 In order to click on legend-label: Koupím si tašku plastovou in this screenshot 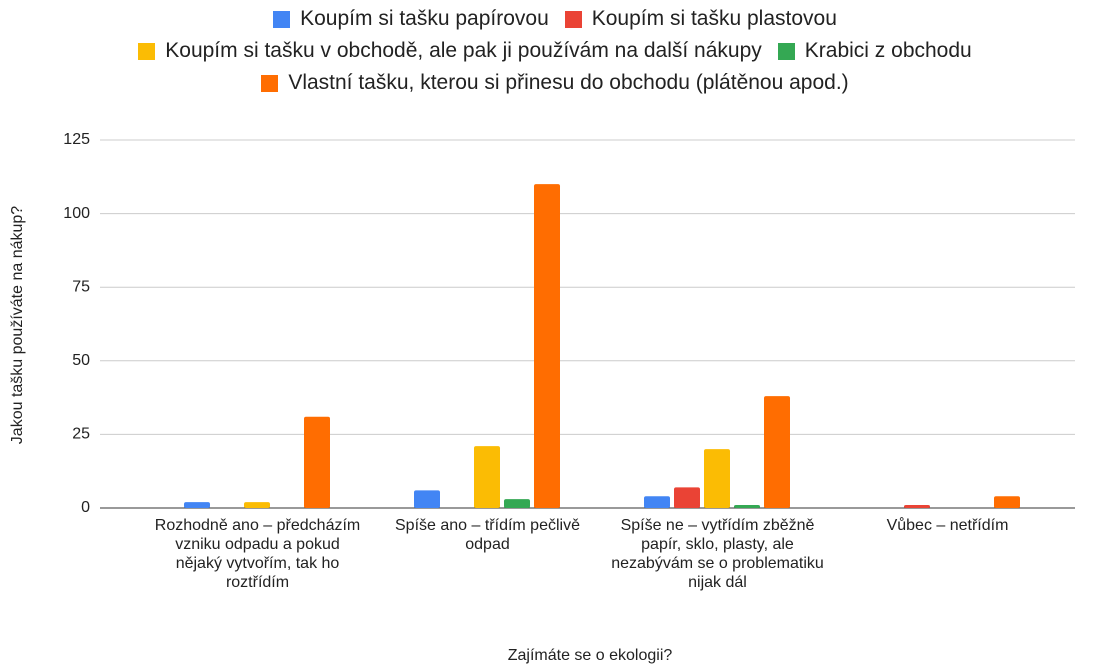, I will do `click(714, 18)`.